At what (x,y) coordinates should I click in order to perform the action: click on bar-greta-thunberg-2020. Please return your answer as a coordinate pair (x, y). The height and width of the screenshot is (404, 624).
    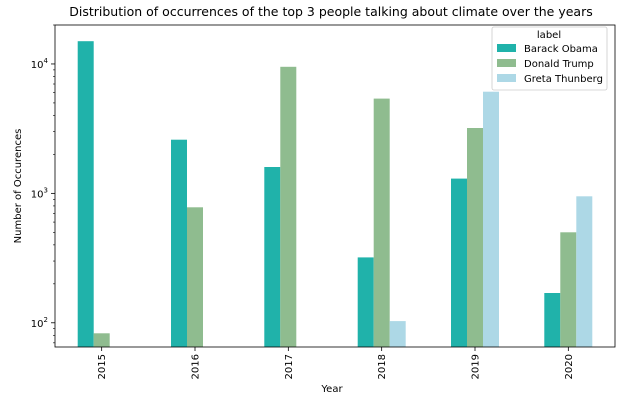
    Looking at the image, I should click on (584, 271).